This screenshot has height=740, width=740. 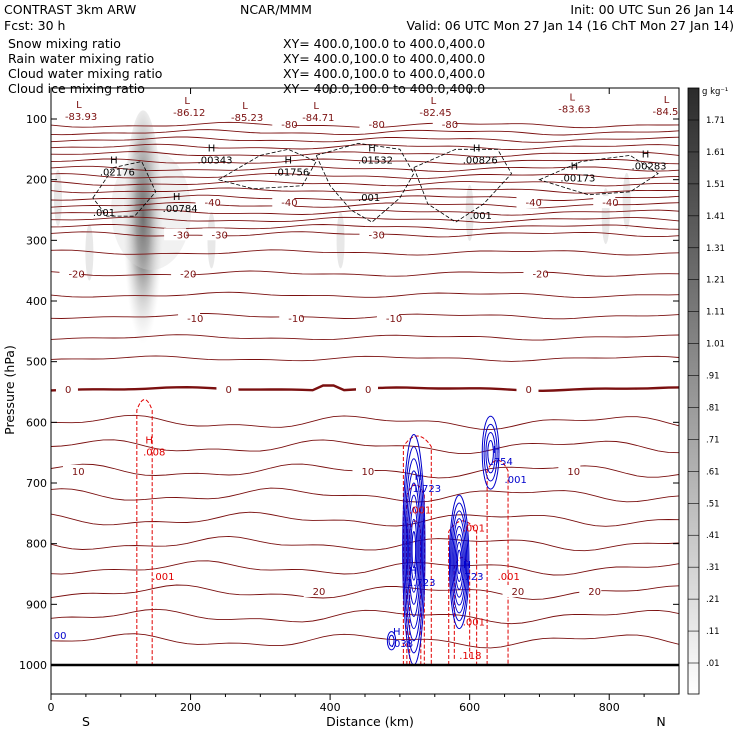 What do you see at coordinates (85, 73) in the screenshot?
I see `legend-field-name: Cloud water mixing ratio` at bounding box center [85, 73].